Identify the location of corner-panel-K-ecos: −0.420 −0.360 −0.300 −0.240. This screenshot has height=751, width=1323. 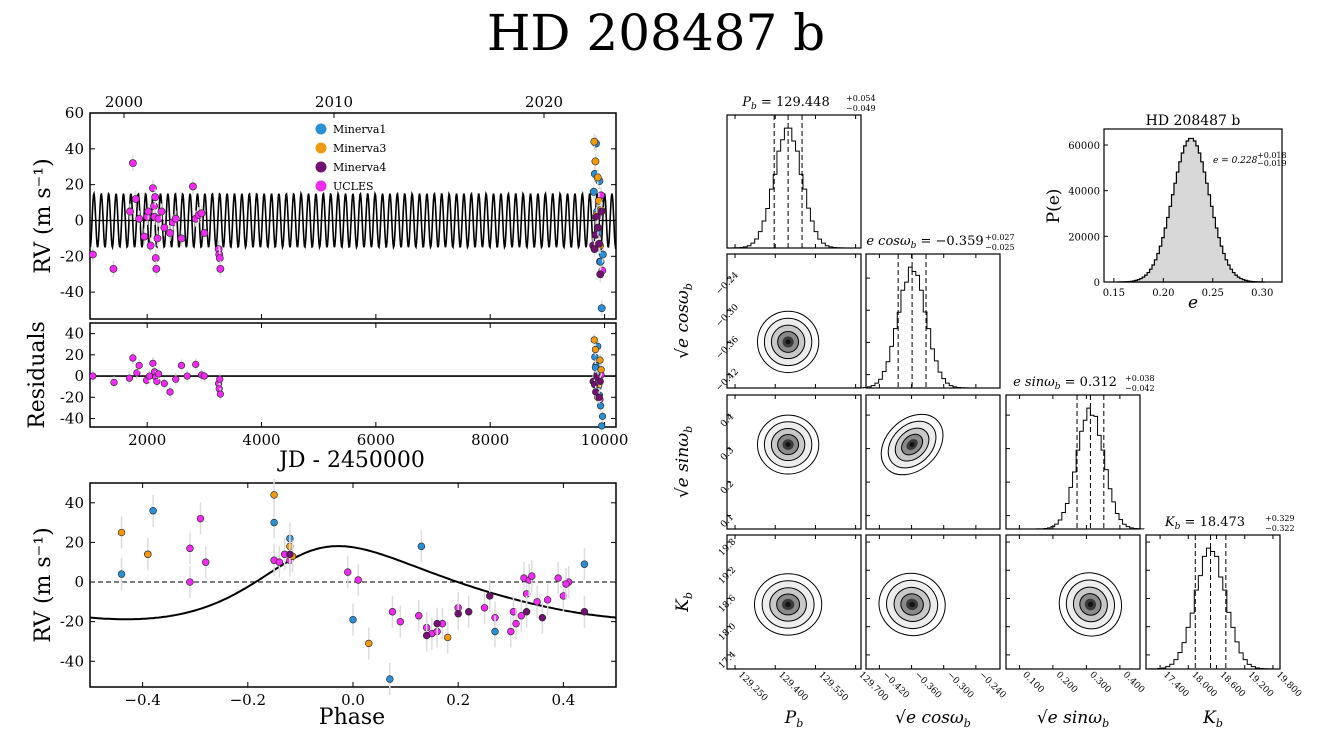
(936, 617).